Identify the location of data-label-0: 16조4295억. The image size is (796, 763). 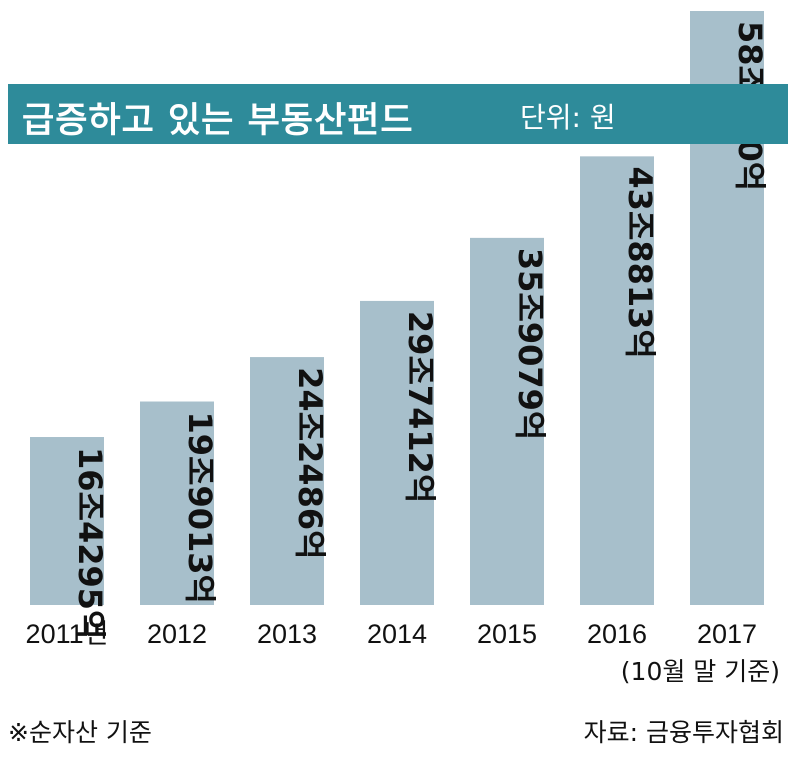
(90, 543).